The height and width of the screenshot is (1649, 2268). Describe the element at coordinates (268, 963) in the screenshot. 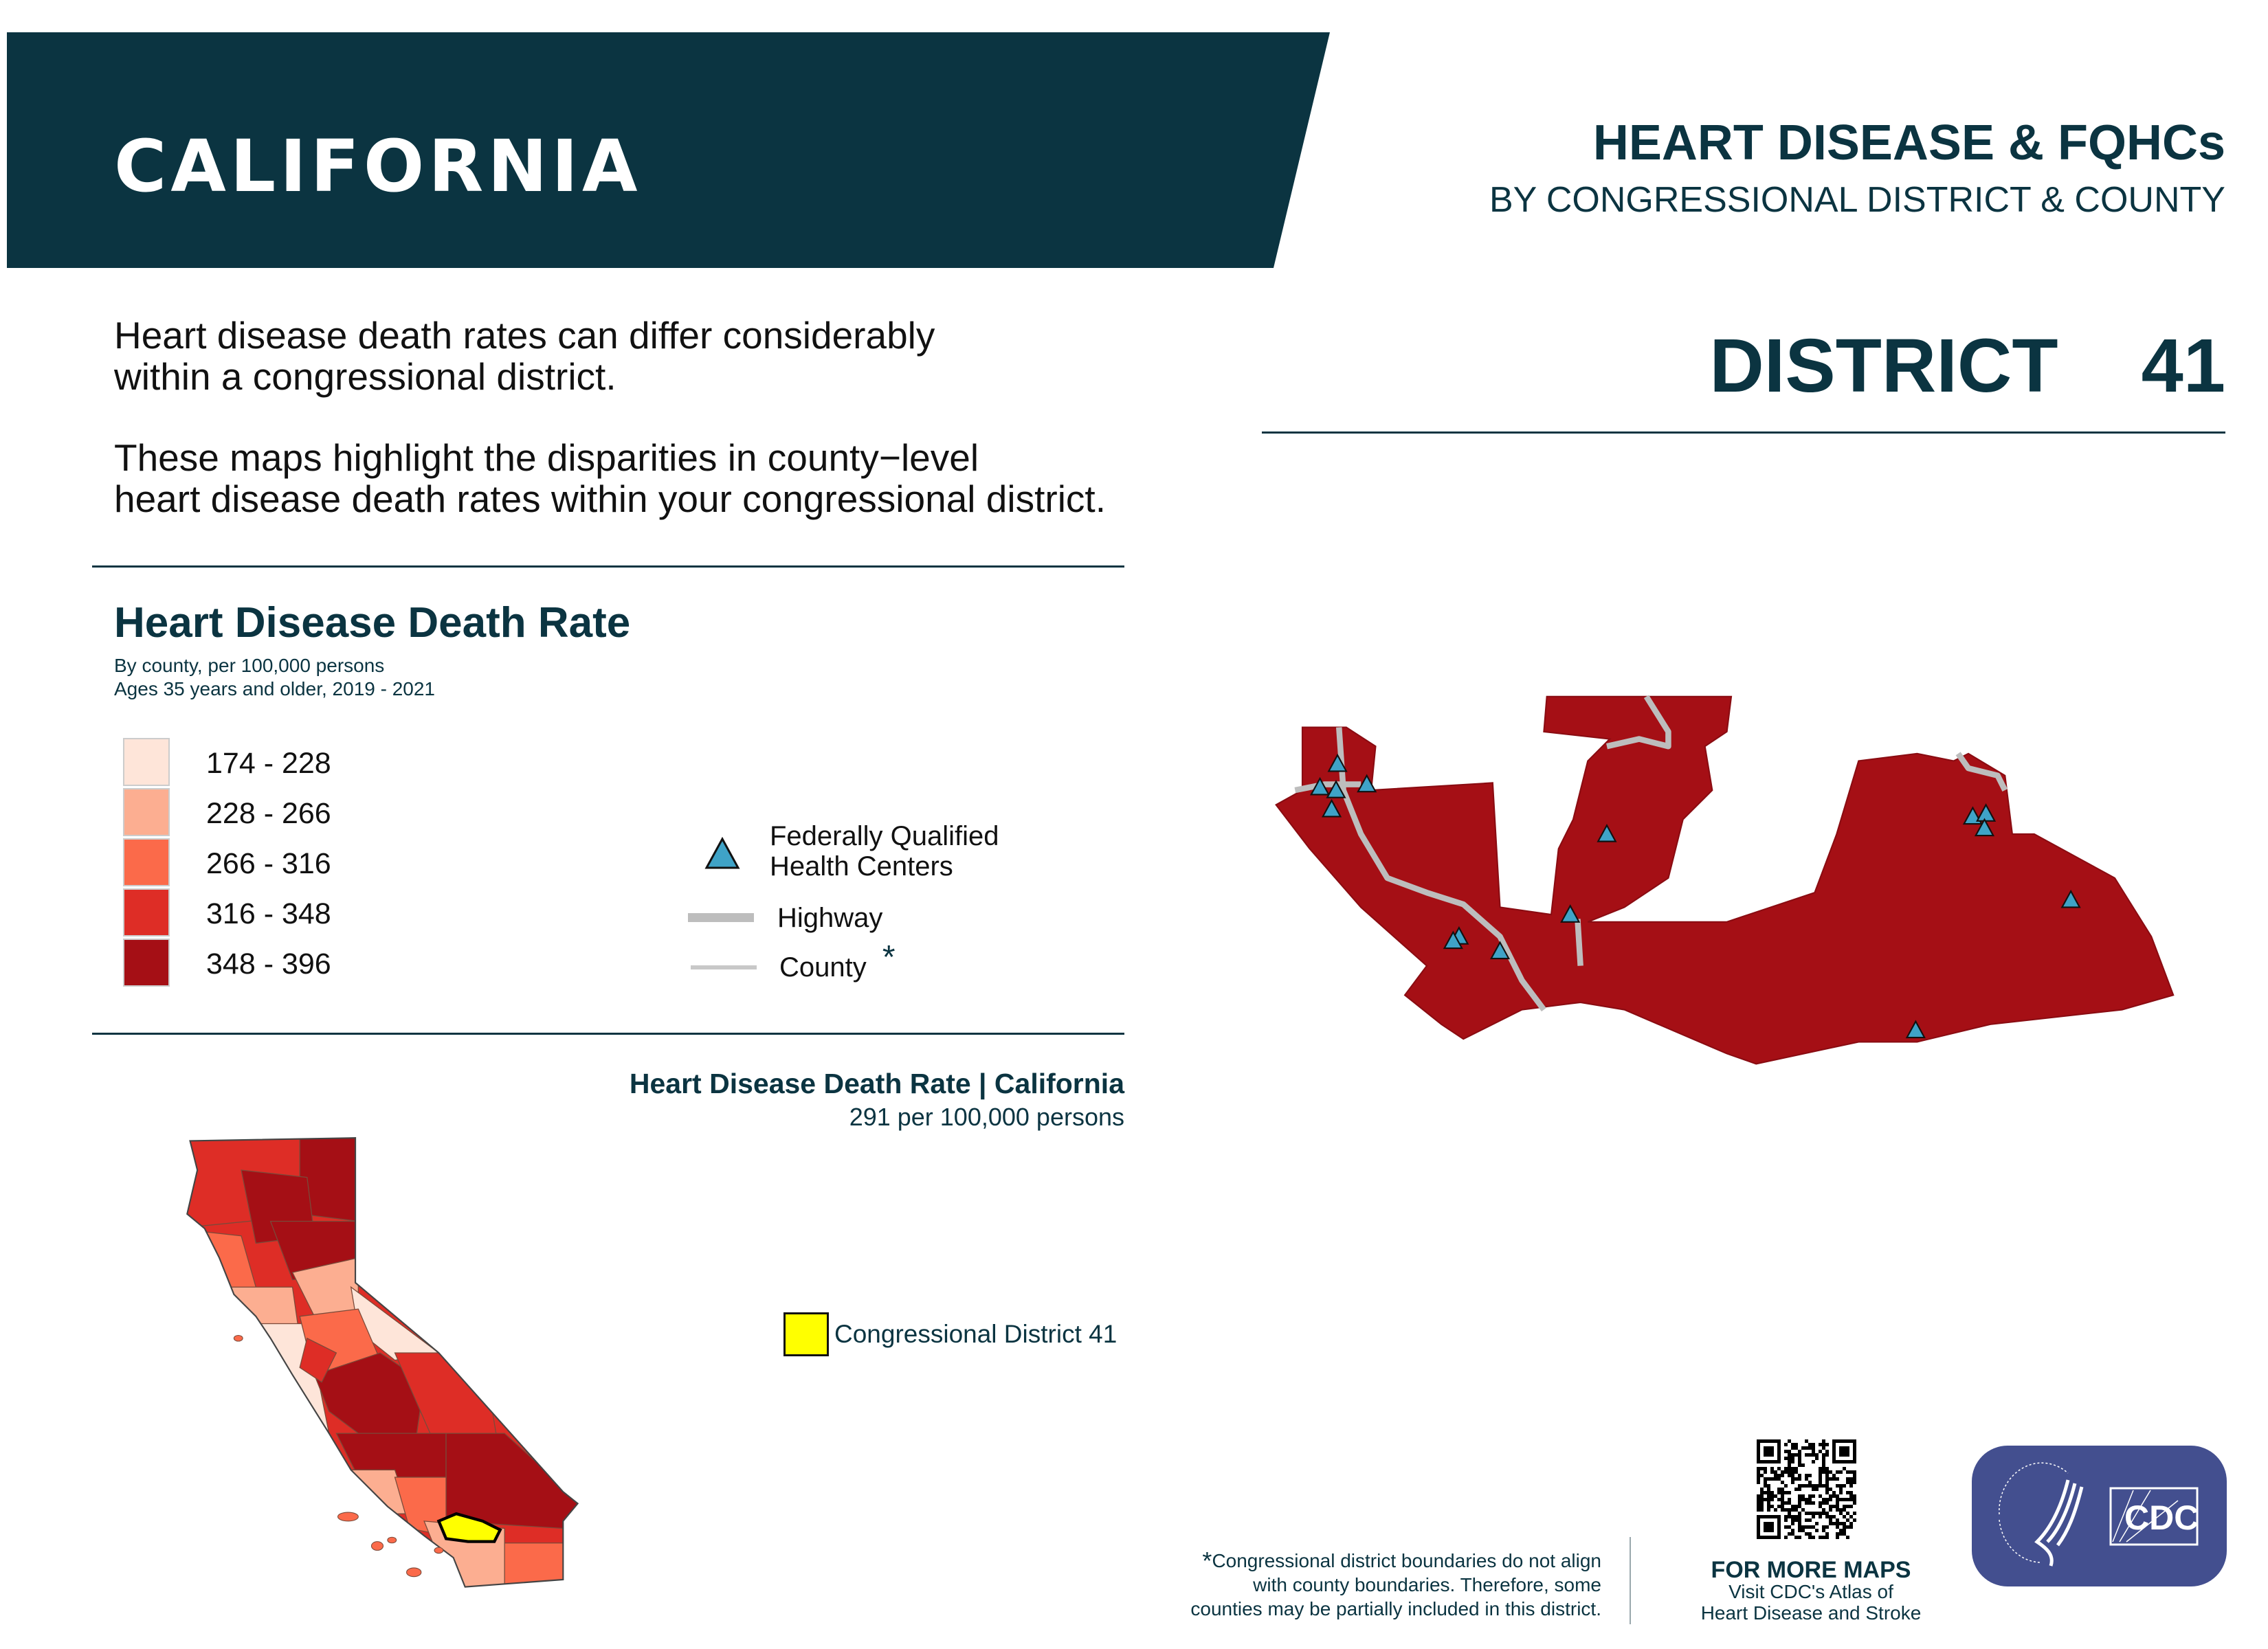

I see `legend-label: 348 - 396` at that location.